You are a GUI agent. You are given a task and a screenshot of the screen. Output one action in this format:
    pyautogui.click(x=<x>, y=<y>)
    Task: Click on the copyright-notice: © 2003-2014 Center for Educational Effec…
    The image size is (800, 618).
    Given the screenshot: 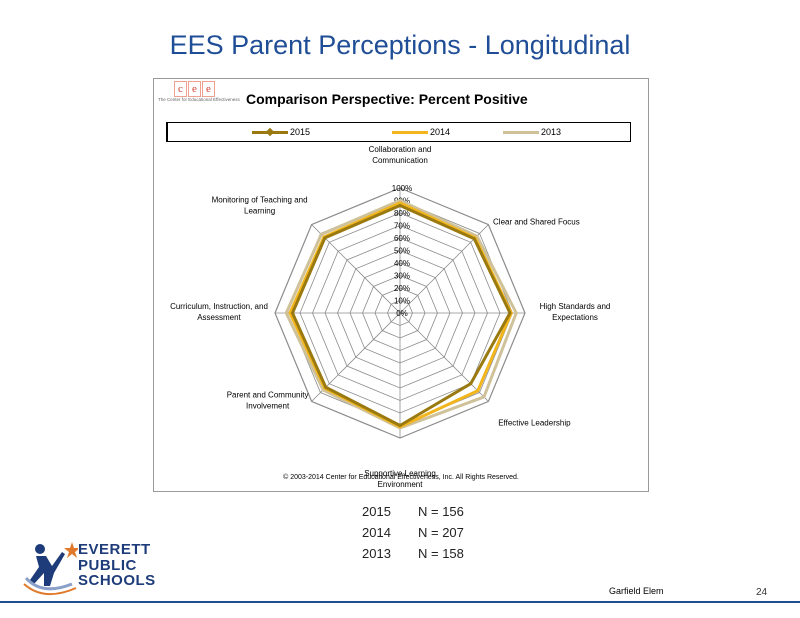 What is the action you would take?
    pyautogui.click(x=401, y=477)
    